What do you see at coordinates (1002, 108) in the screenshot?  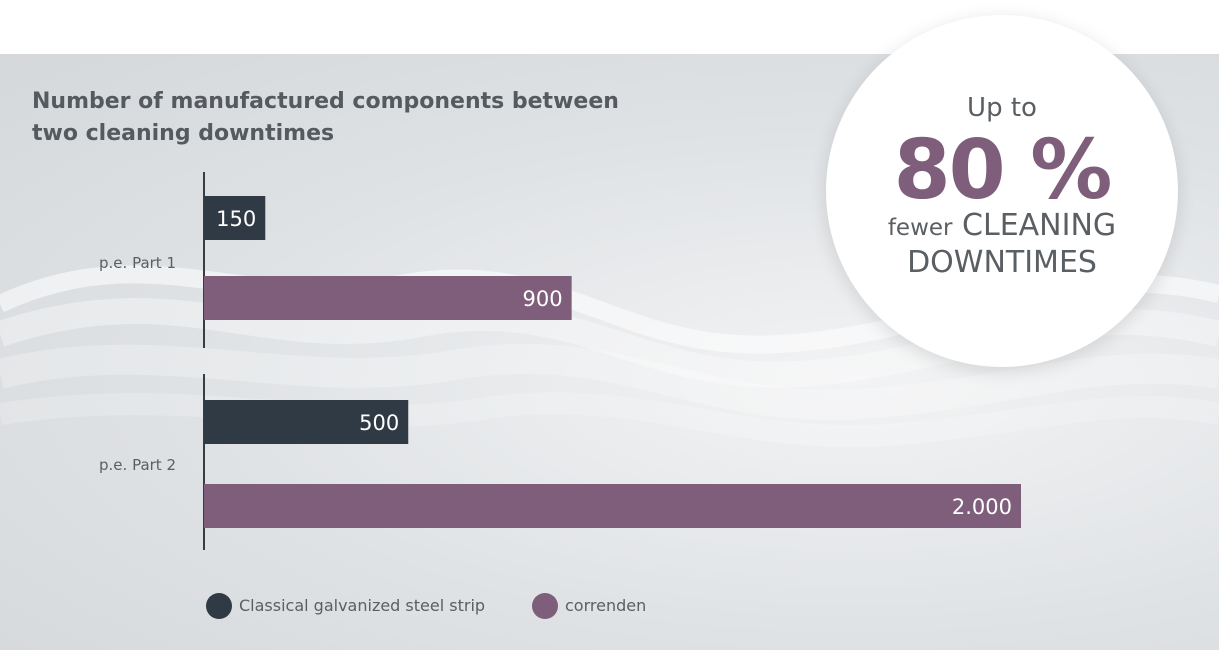 I see `badge-up-to: Up to` at bounding box center [1002, 108].